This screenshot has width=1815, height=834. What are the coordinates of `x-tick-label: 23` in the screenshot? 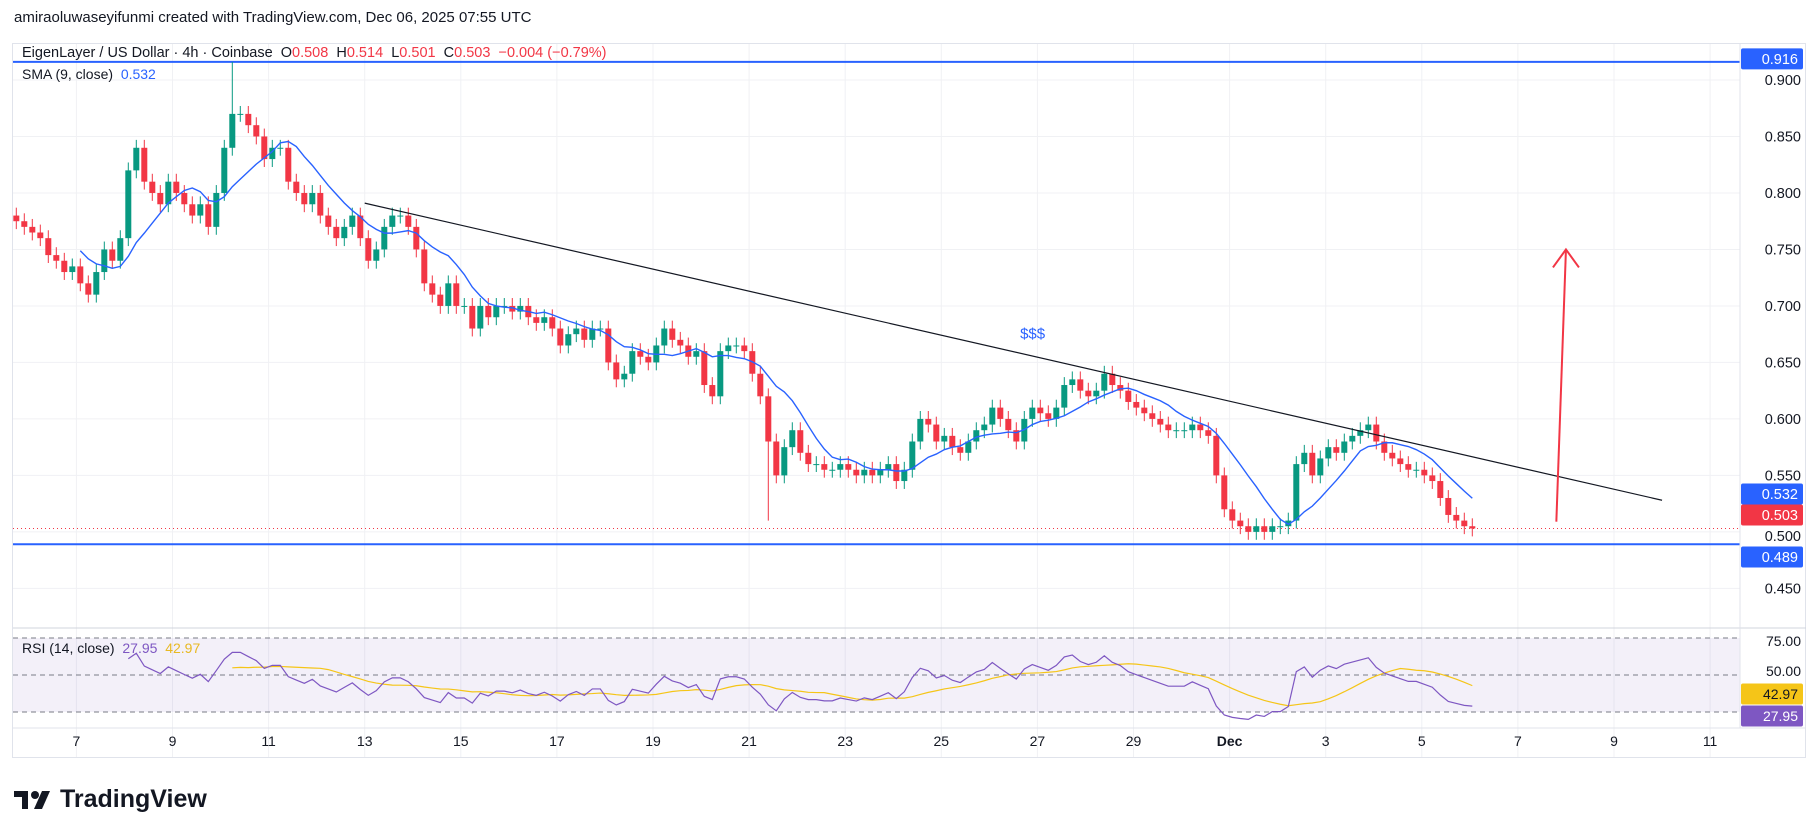 It's located at (845, 741).